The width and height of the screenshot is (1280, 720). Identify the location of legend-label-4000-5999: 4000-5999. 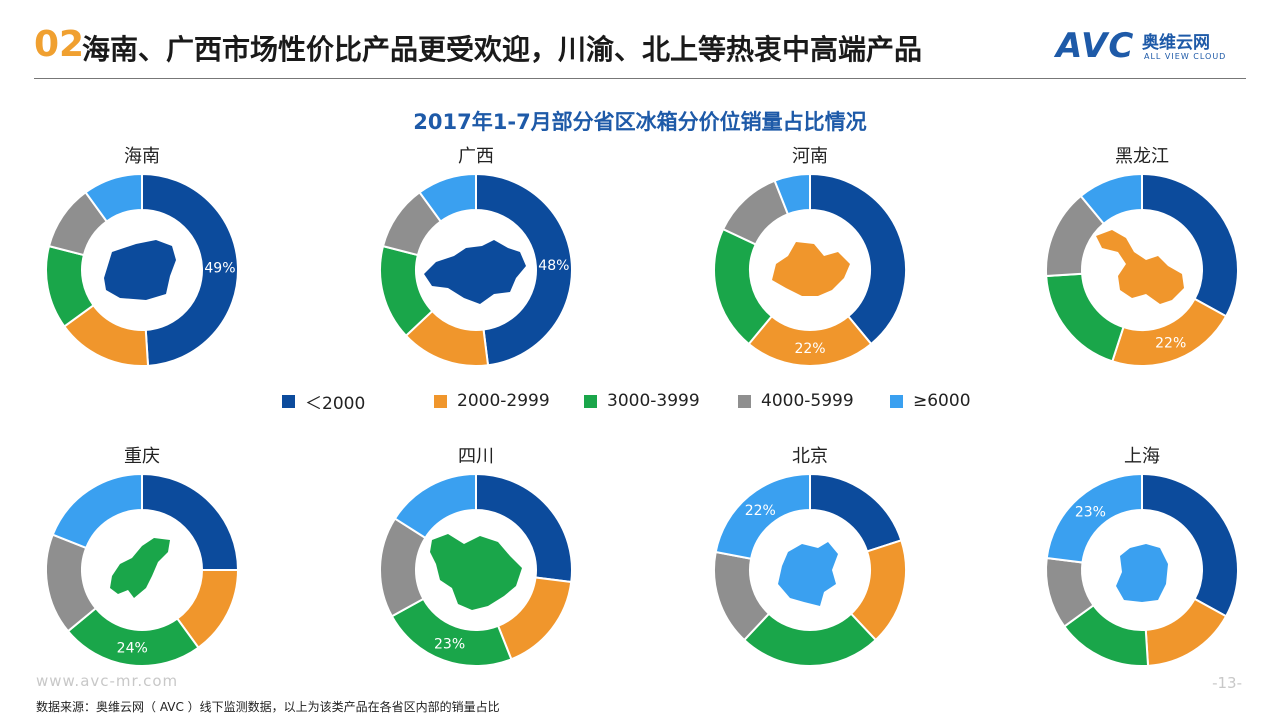
(807, 401).